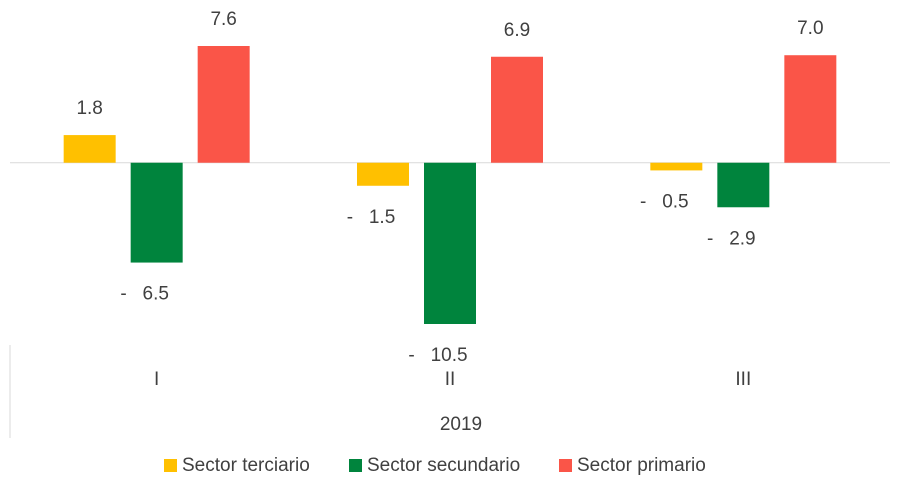 This screenshot has height=484, width=902. What do you see at coordinates (450, 379) in the screenshot?
I see `x-tick-label: II` at bounding box center [450, 379].